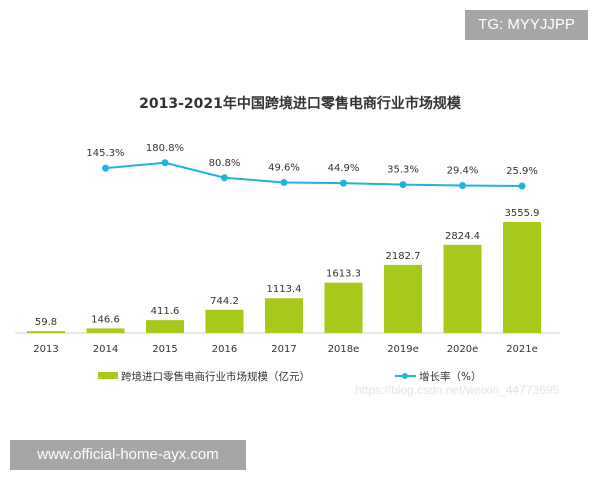 Image resolution: width=600 pixels, height=480 pixels. I want to click on bar-value-label: 744.2, so click(224, 301).